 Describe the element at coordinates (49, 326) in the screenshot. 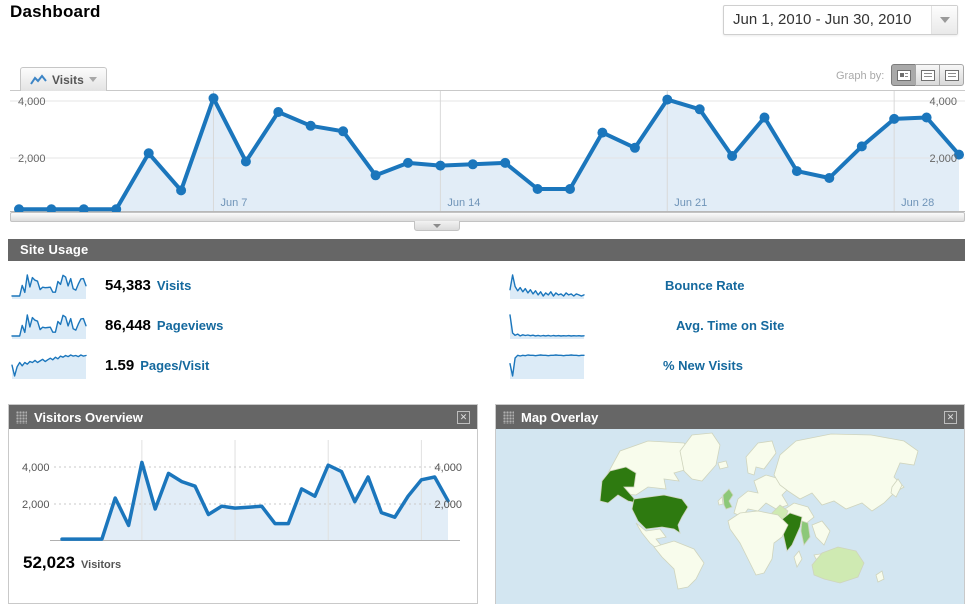

I see `sparkline-pageviews` at that location.